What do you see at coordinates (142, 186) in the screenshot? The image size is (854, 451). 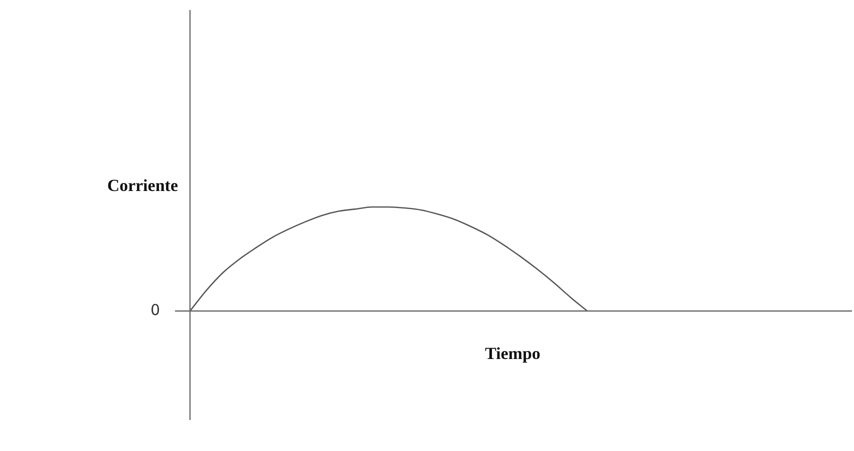 I see `y-axis-title: Corriente` at bounding box center [142, 186].